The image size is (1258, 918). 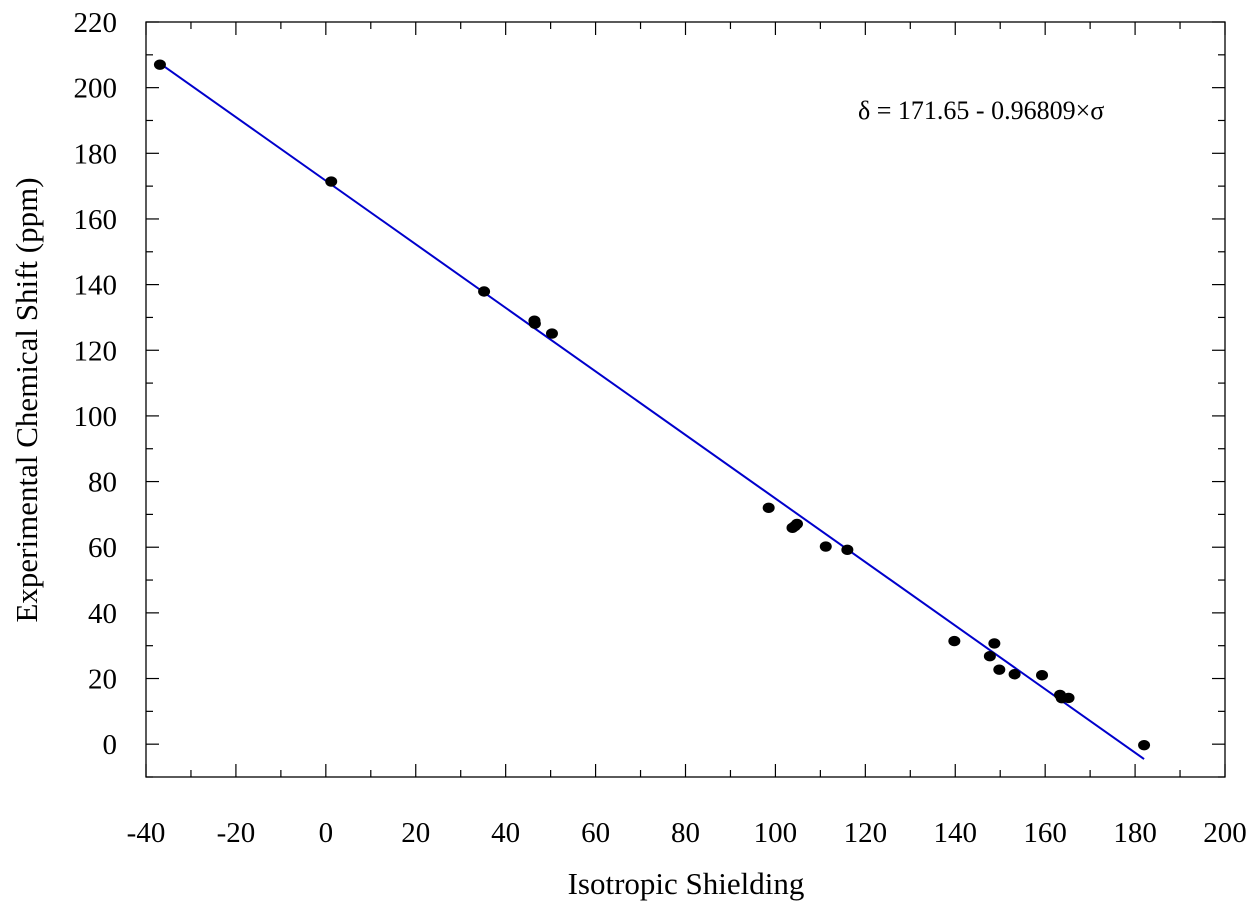 What do you see at coordinates (505, 833) in the screenshot?
I see `x-tick-label: 40` at bounding box center [505, 833].